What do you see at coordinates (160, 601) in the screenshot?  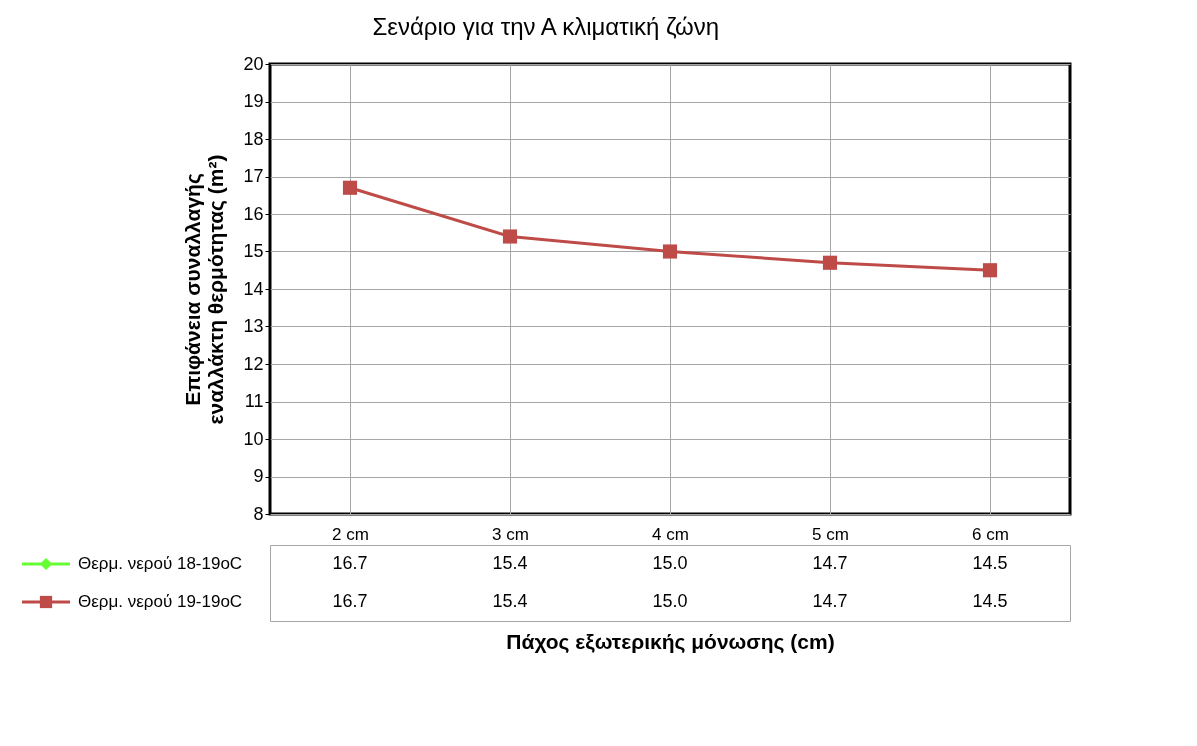 I see `legend-label: Θερμ. νερού 19-19oC` at bounding box center [160, 601].